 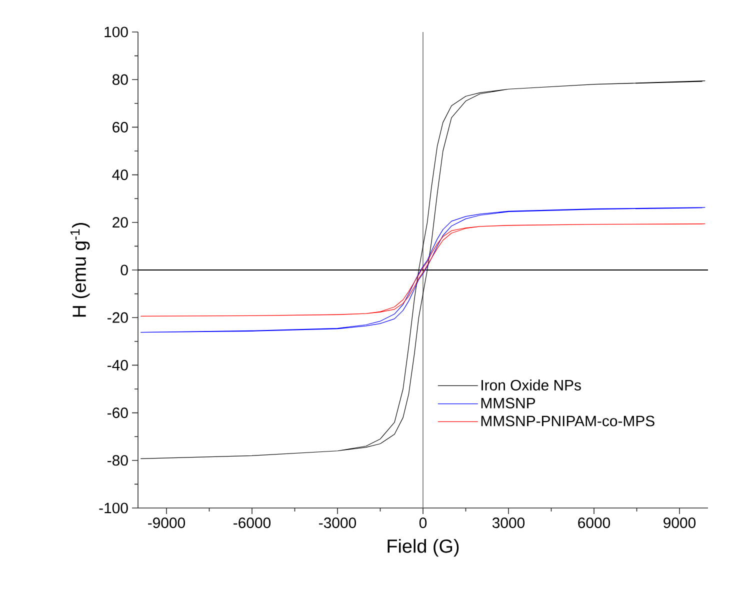 What do you see at coordinates (337, 523) in the screenshot?
I see `x-tick-label: -3000` at bounding box center [337, 523].